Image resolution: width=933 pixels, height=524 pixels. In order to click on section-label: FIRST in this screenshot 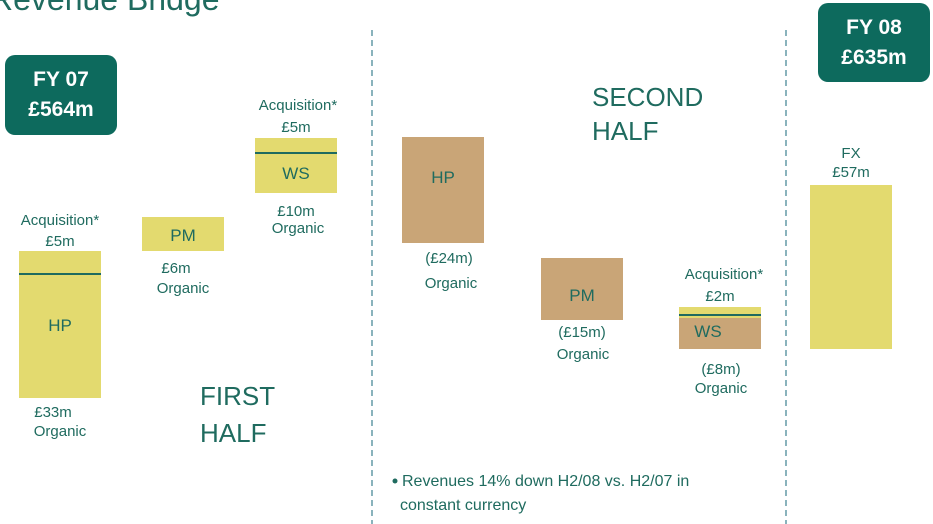, I will do `click(237, 396)`.